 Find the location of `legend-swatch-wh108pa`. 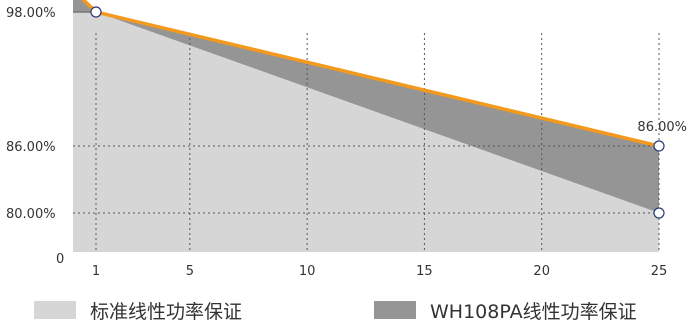

legend-swatch-wh108pa is located at coordinates (395, 310).